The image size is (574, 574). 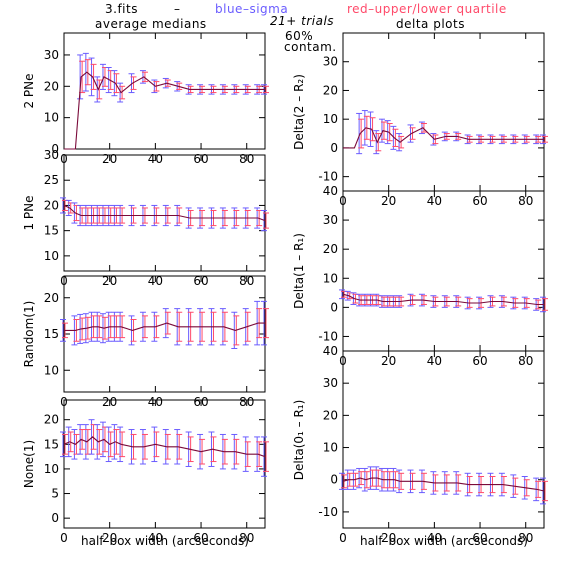 I want to click on panel-marks: 1015202530020406080, so click(x=156, y=218).